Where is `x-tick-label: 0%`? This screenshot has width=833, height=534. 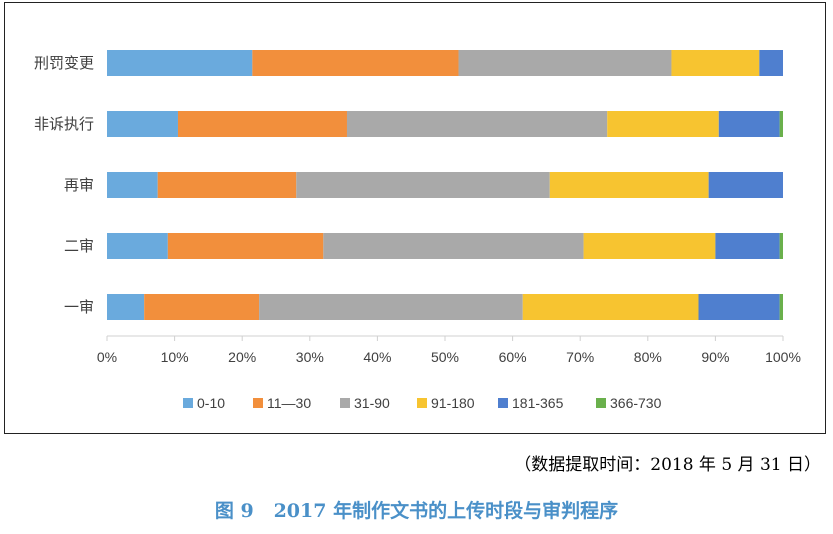
x-tick-label: 0% is located at coordinates (107, 357).